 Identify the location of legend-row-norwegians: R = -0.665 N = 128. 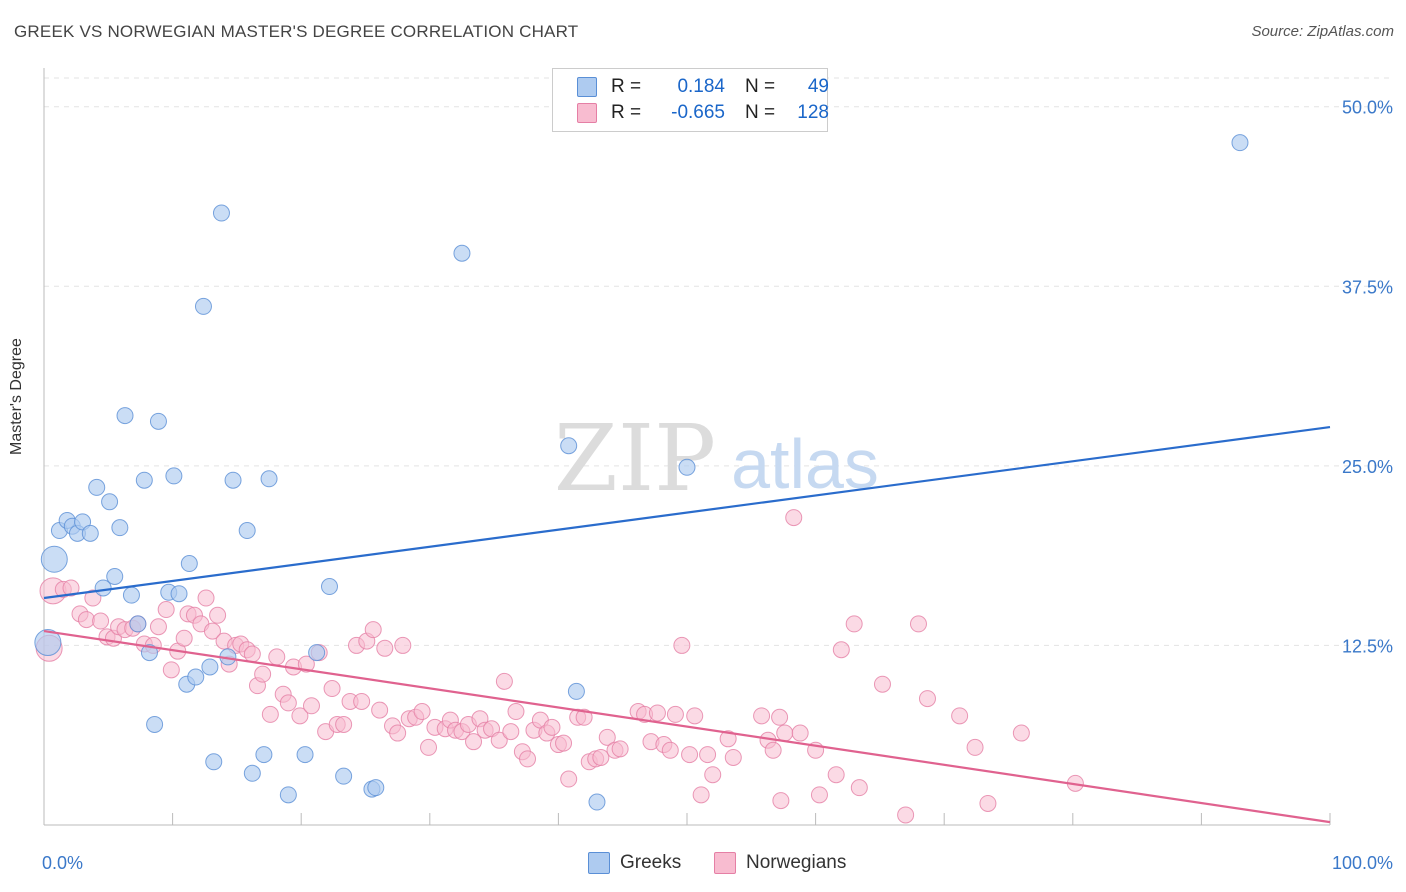
(703, 113).